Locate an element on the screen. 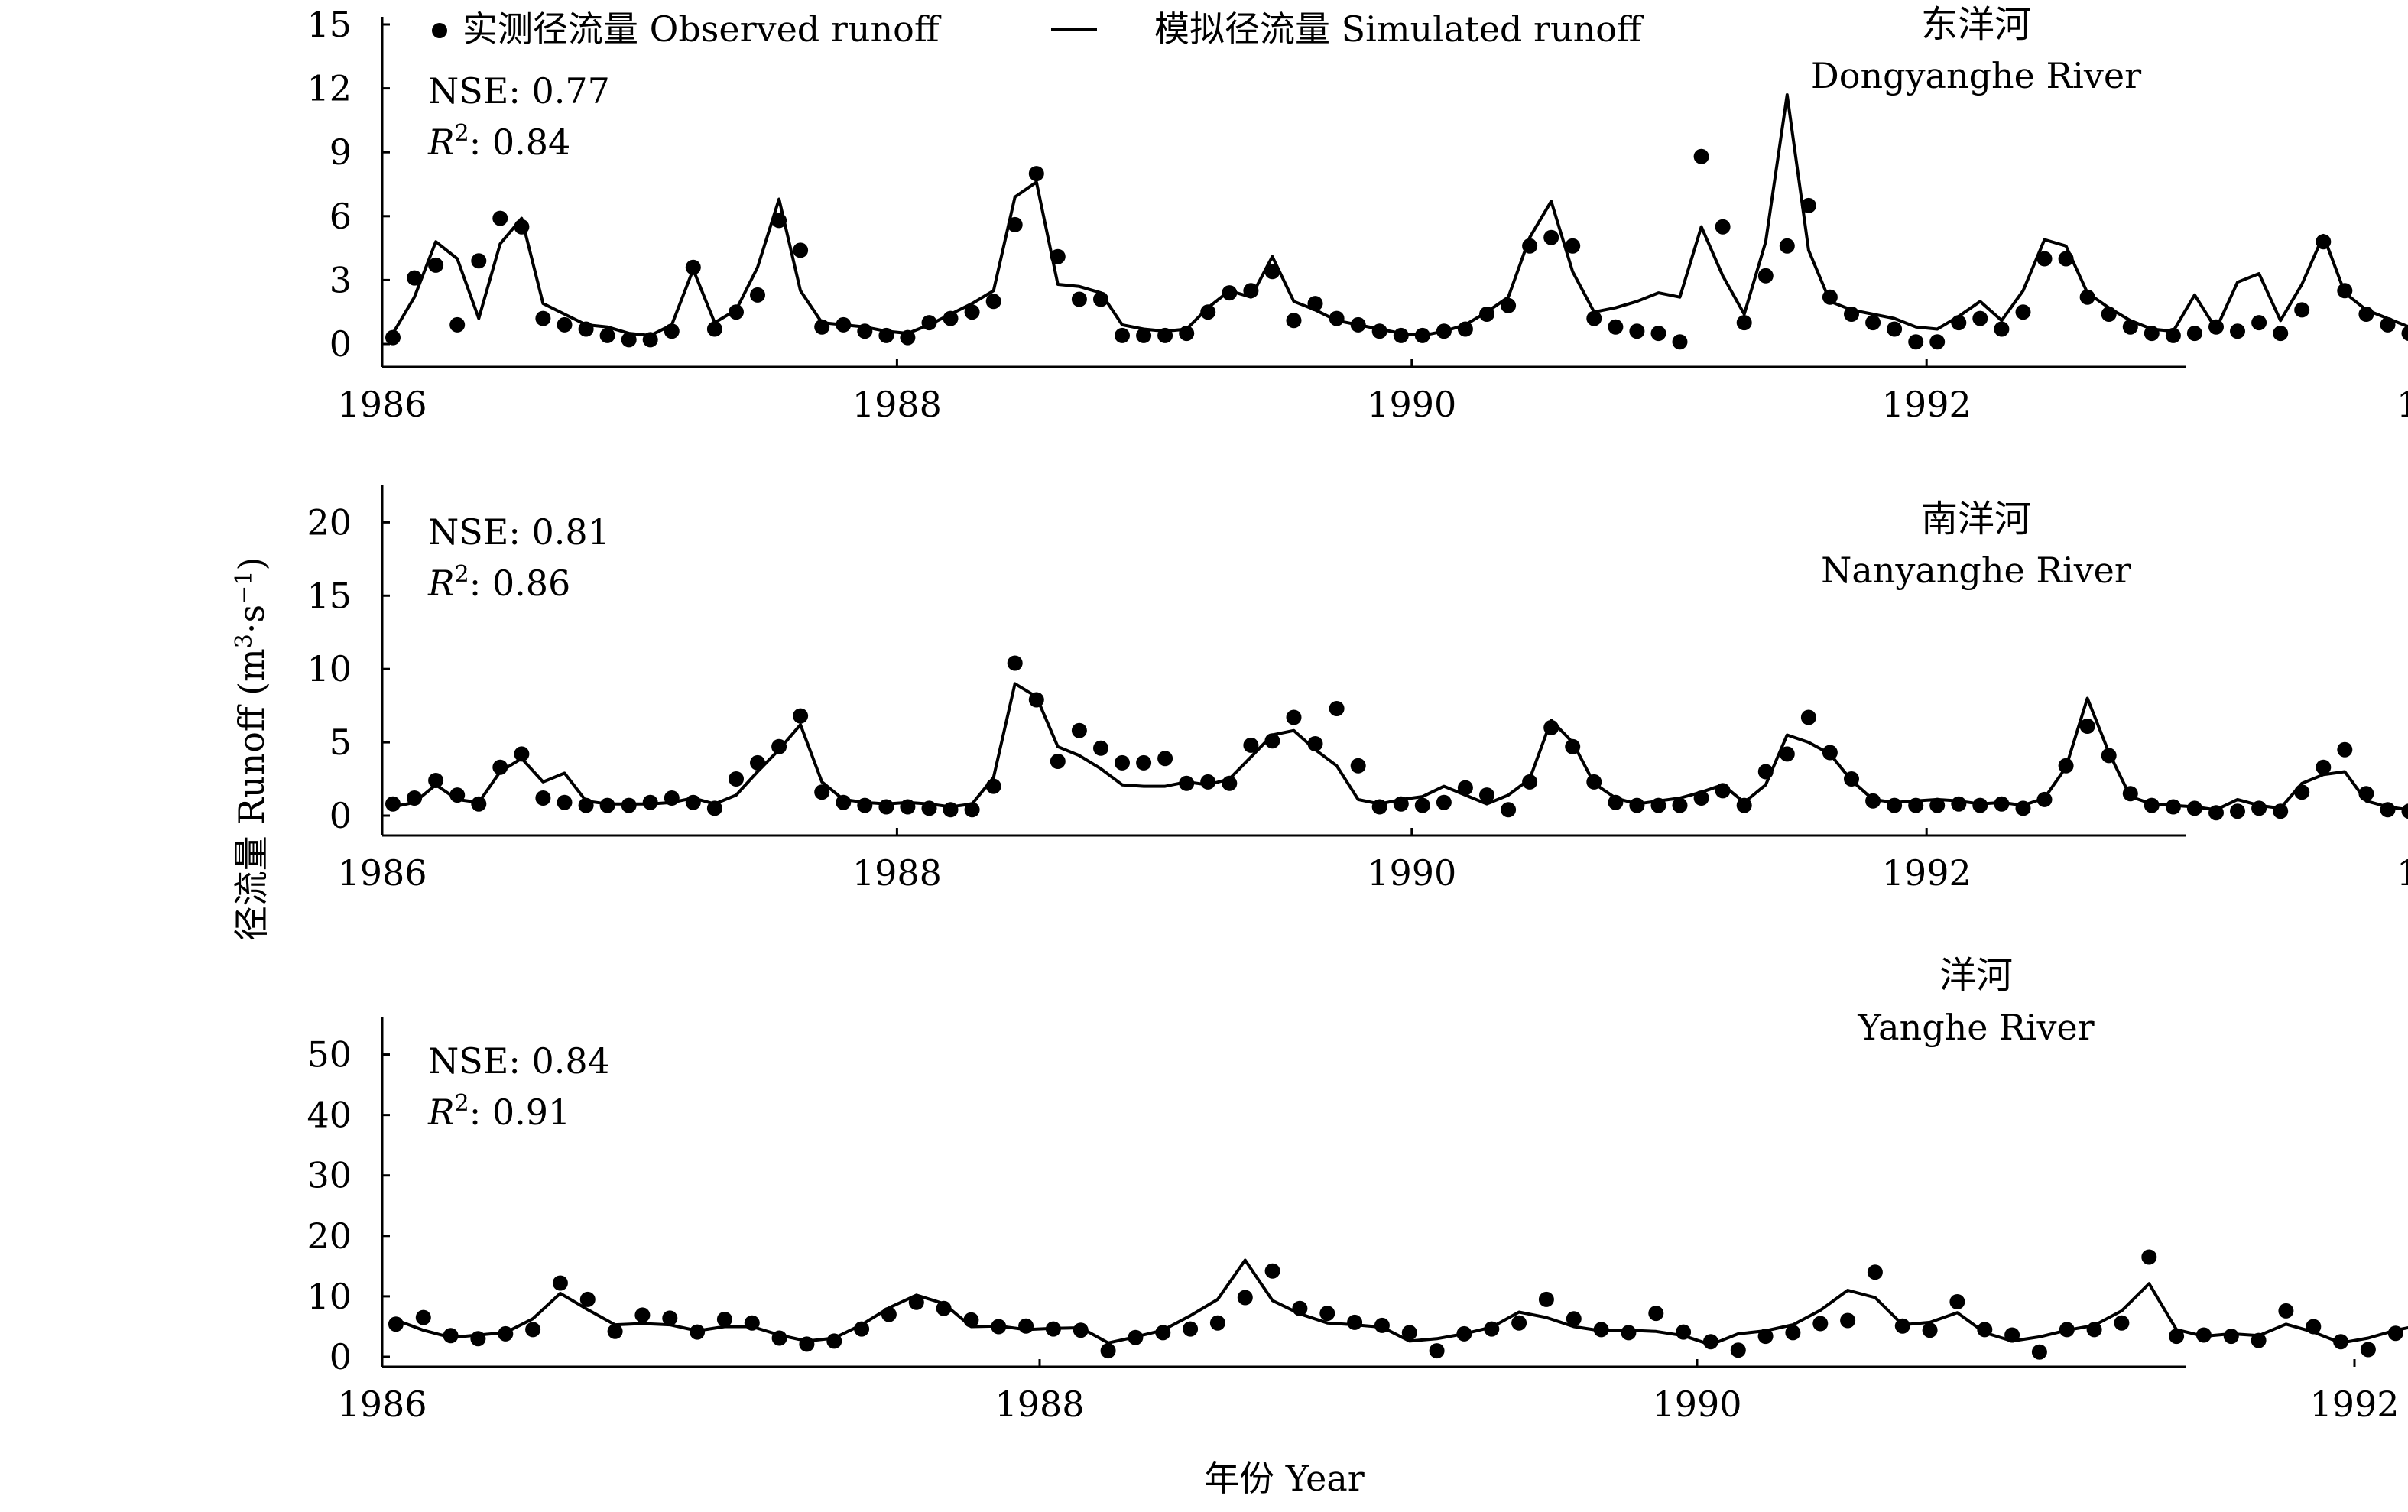 The width and height of the screenshot is (2408, 1512). nanyanghe-y-tick-label: 15 is located at coordinates (330, 595).